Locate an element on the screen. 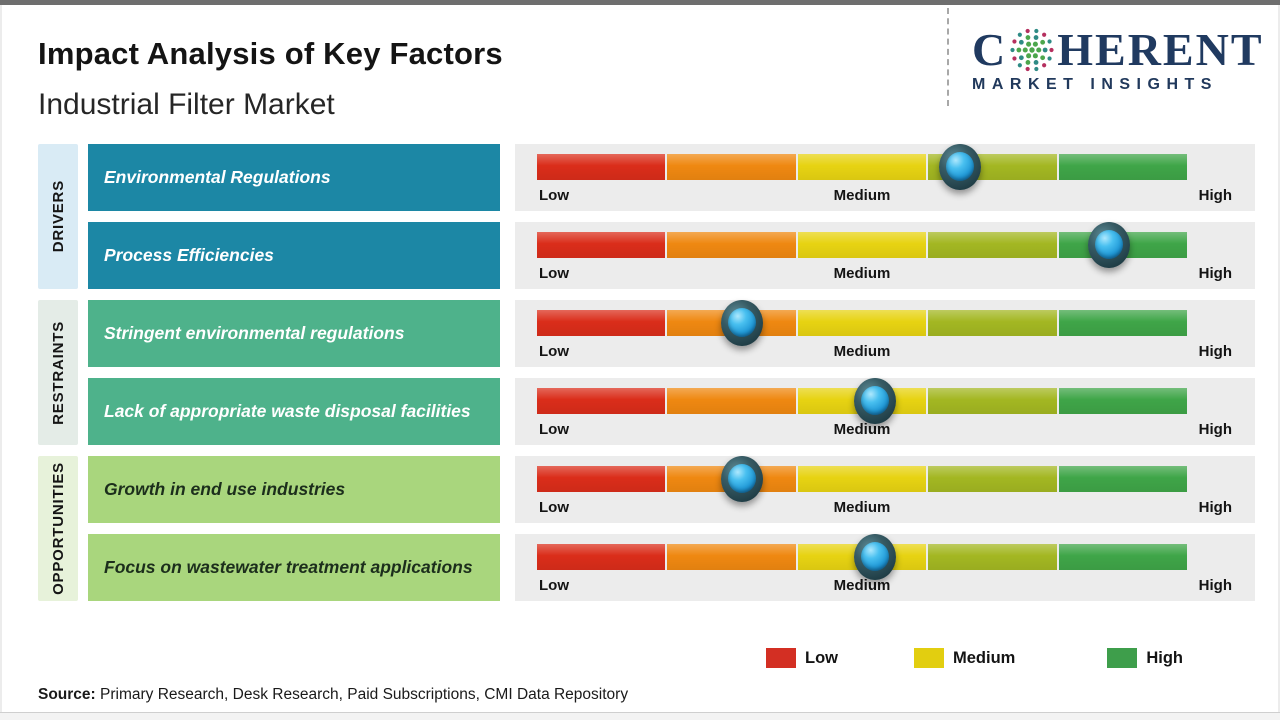 The image size is (1280, 720). factor-row: Environmental Regulations Low Medium is located at coordinates (671, 177).